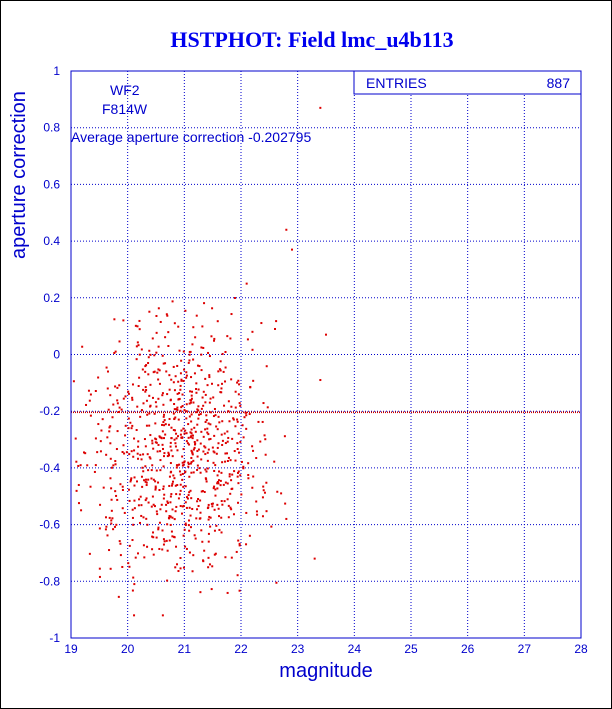 This screenshot has width=612, height=709. Describe the element at coordinates (125, 109) in the screenshot. I see `filter-label: F814W` at that location.